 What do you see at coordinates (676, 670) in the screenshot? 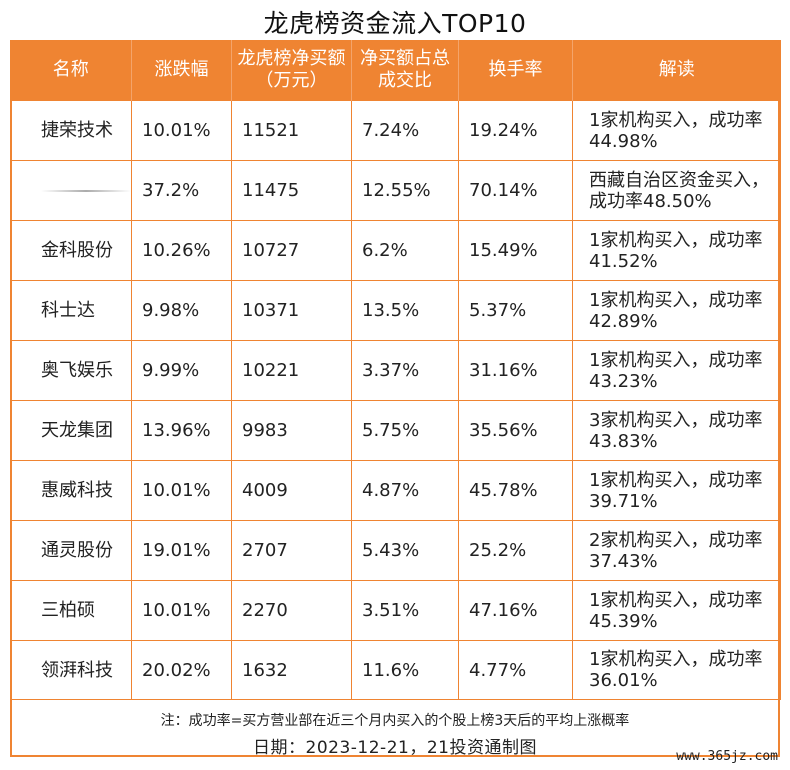
I see `cell-interpretation: 1家机构买入，成功率36.01%` at bounding box center [676, 670].